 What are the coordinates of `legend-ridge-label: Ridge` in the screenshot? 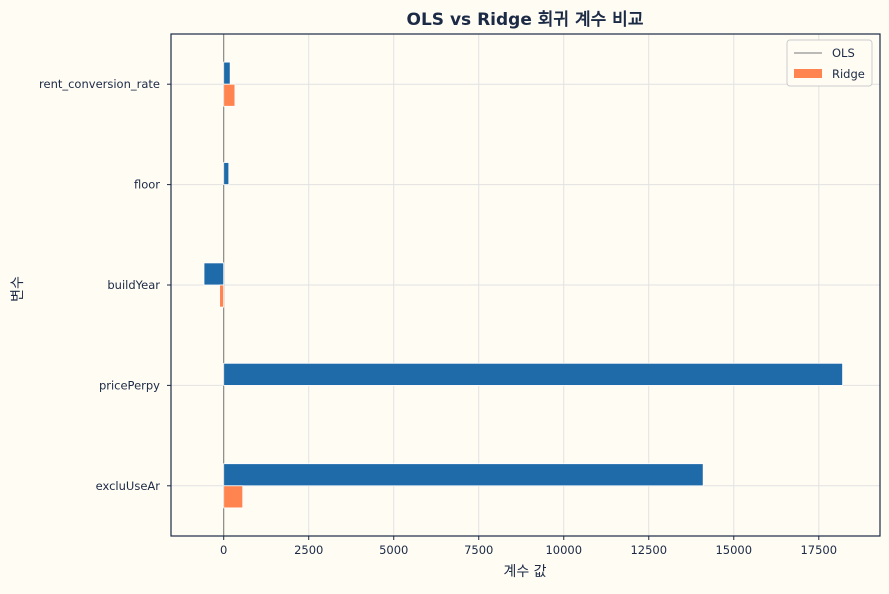 It's located at (848, 74).